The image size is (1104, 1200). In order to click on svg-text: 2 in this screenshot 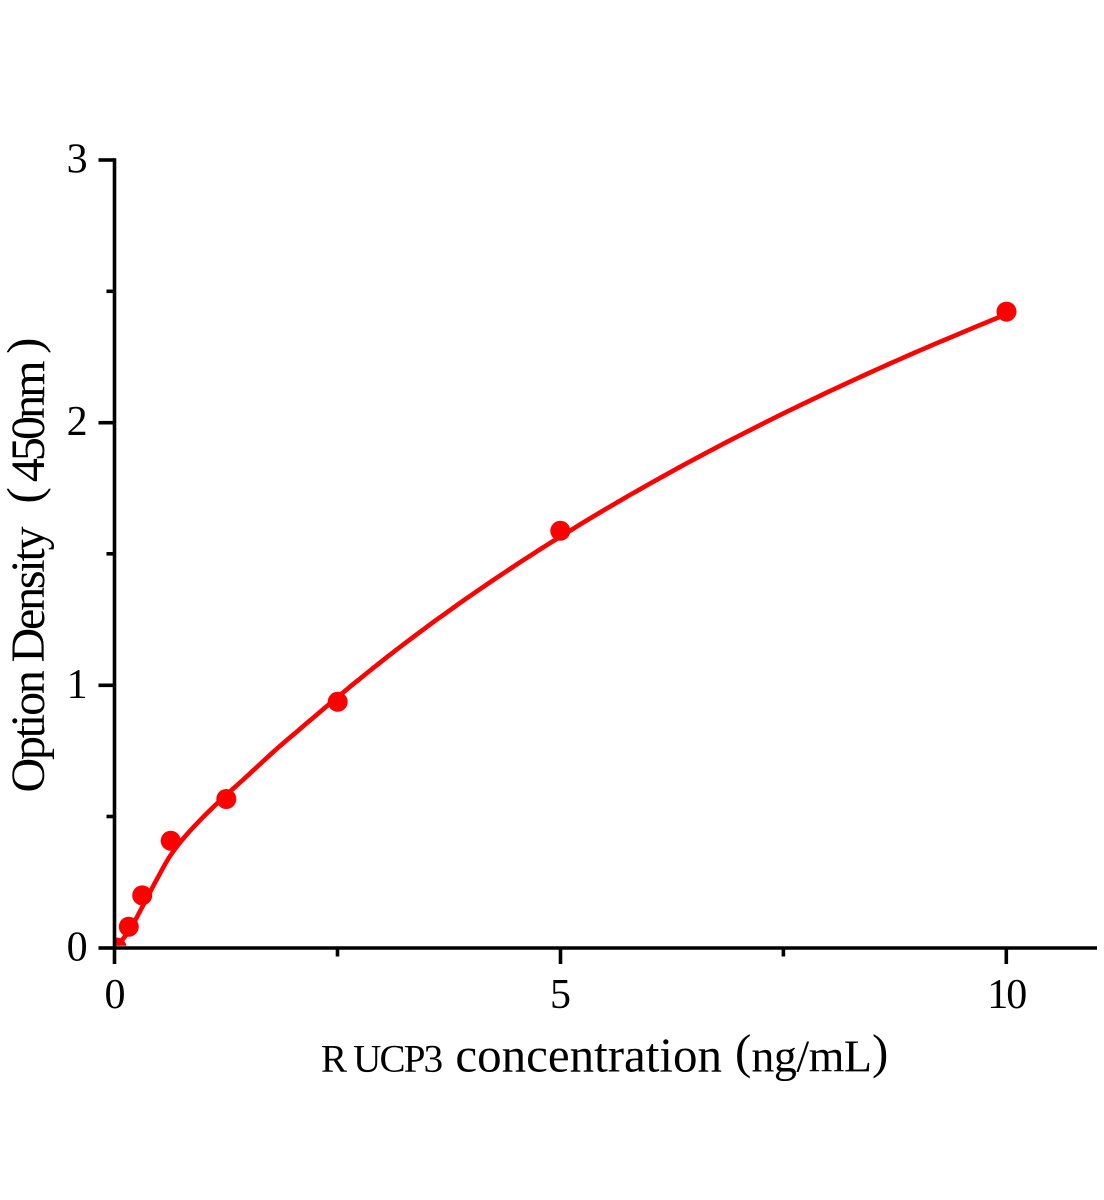, I will do `click(77, 422)`.